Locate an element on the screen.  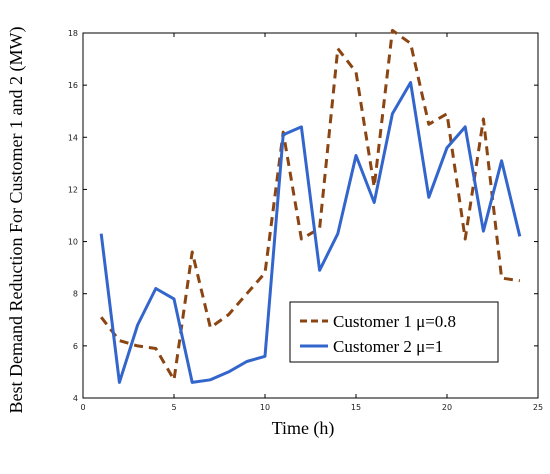
legend-label-customer-1: Customer 1 μ=0.8 is located at coordinates (394, 321).